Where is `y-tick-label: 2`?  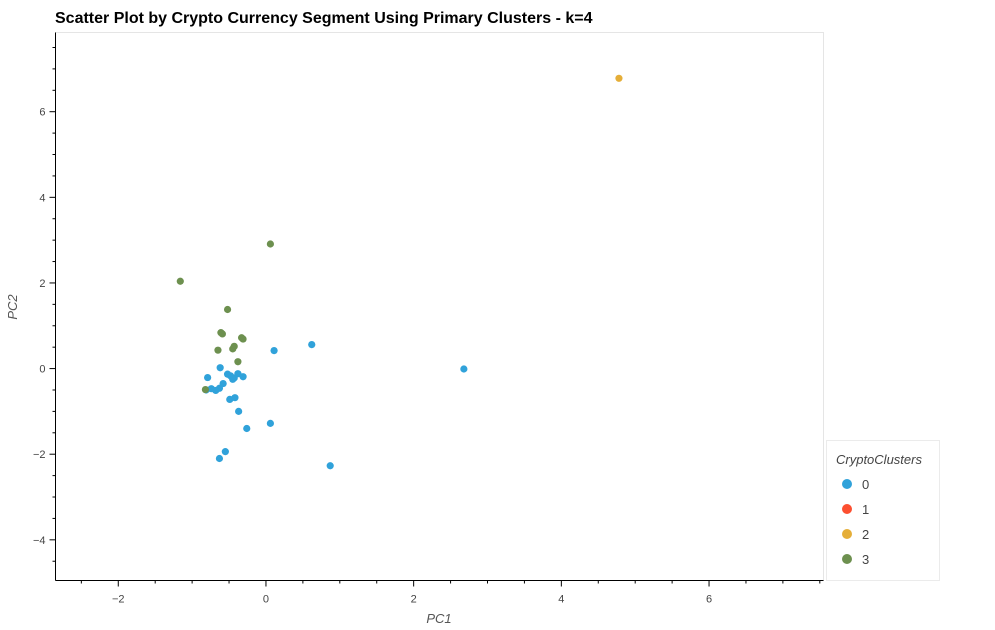 y-tick-label: 2 is located at coordinates (42, 284).